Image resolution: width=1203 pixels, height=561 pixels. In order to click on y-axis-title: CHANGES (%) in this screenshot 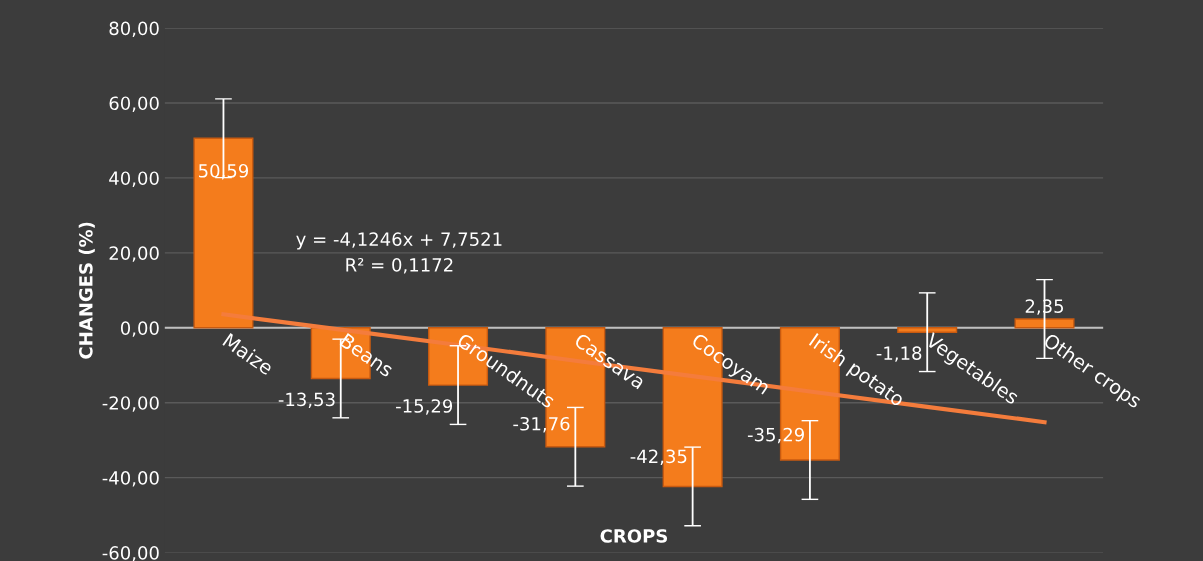, I will do `click(86, 290)`.